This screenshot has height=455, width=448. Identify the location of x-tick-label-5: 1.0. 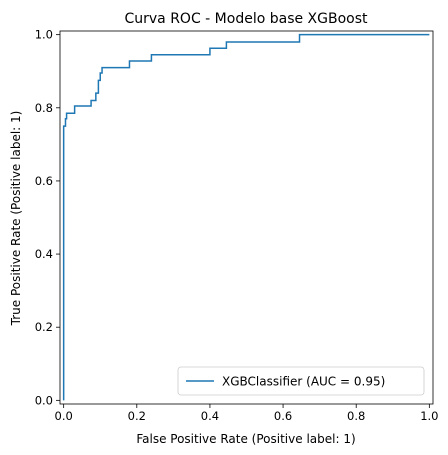
(429, 416).